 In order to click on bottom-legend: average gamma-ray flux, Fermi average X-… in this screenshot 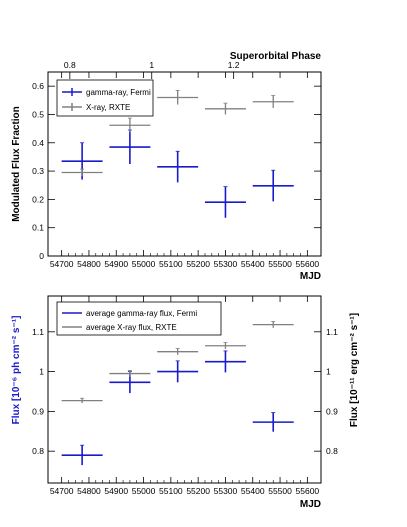, I will do `click(139, 318)`.